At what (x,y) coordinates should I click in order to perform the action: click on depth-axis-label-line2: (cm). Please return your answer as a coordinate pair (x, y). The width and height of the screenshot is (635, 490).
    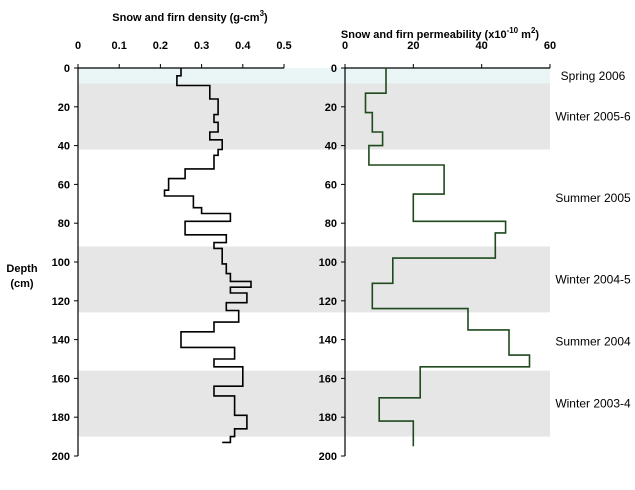
    Looking at the image, I should click on (22, 284).